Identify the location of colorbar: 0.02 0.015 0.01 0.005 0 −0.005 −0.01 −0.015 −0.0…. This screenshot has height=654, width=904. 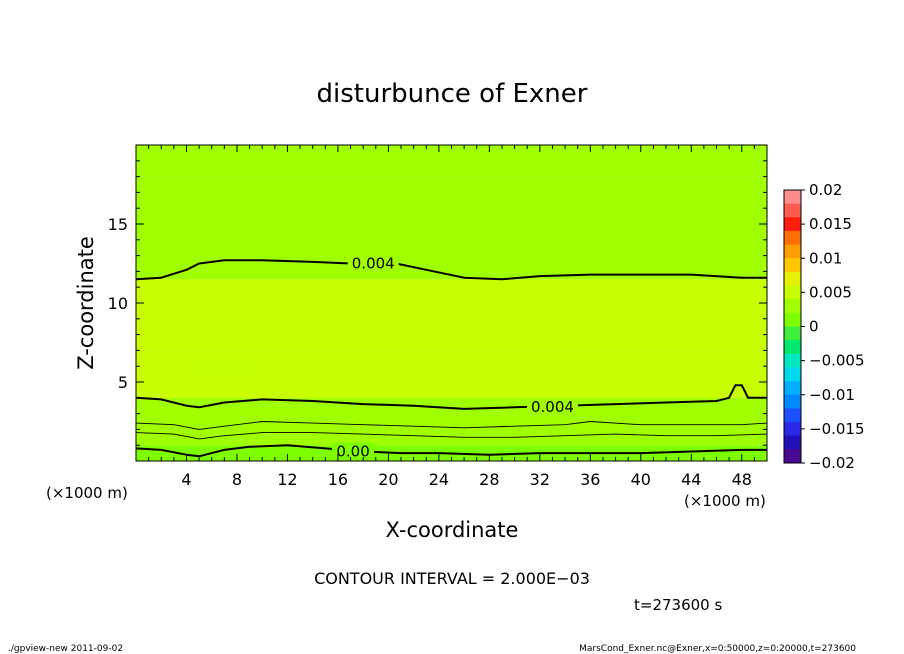
(824, 326).